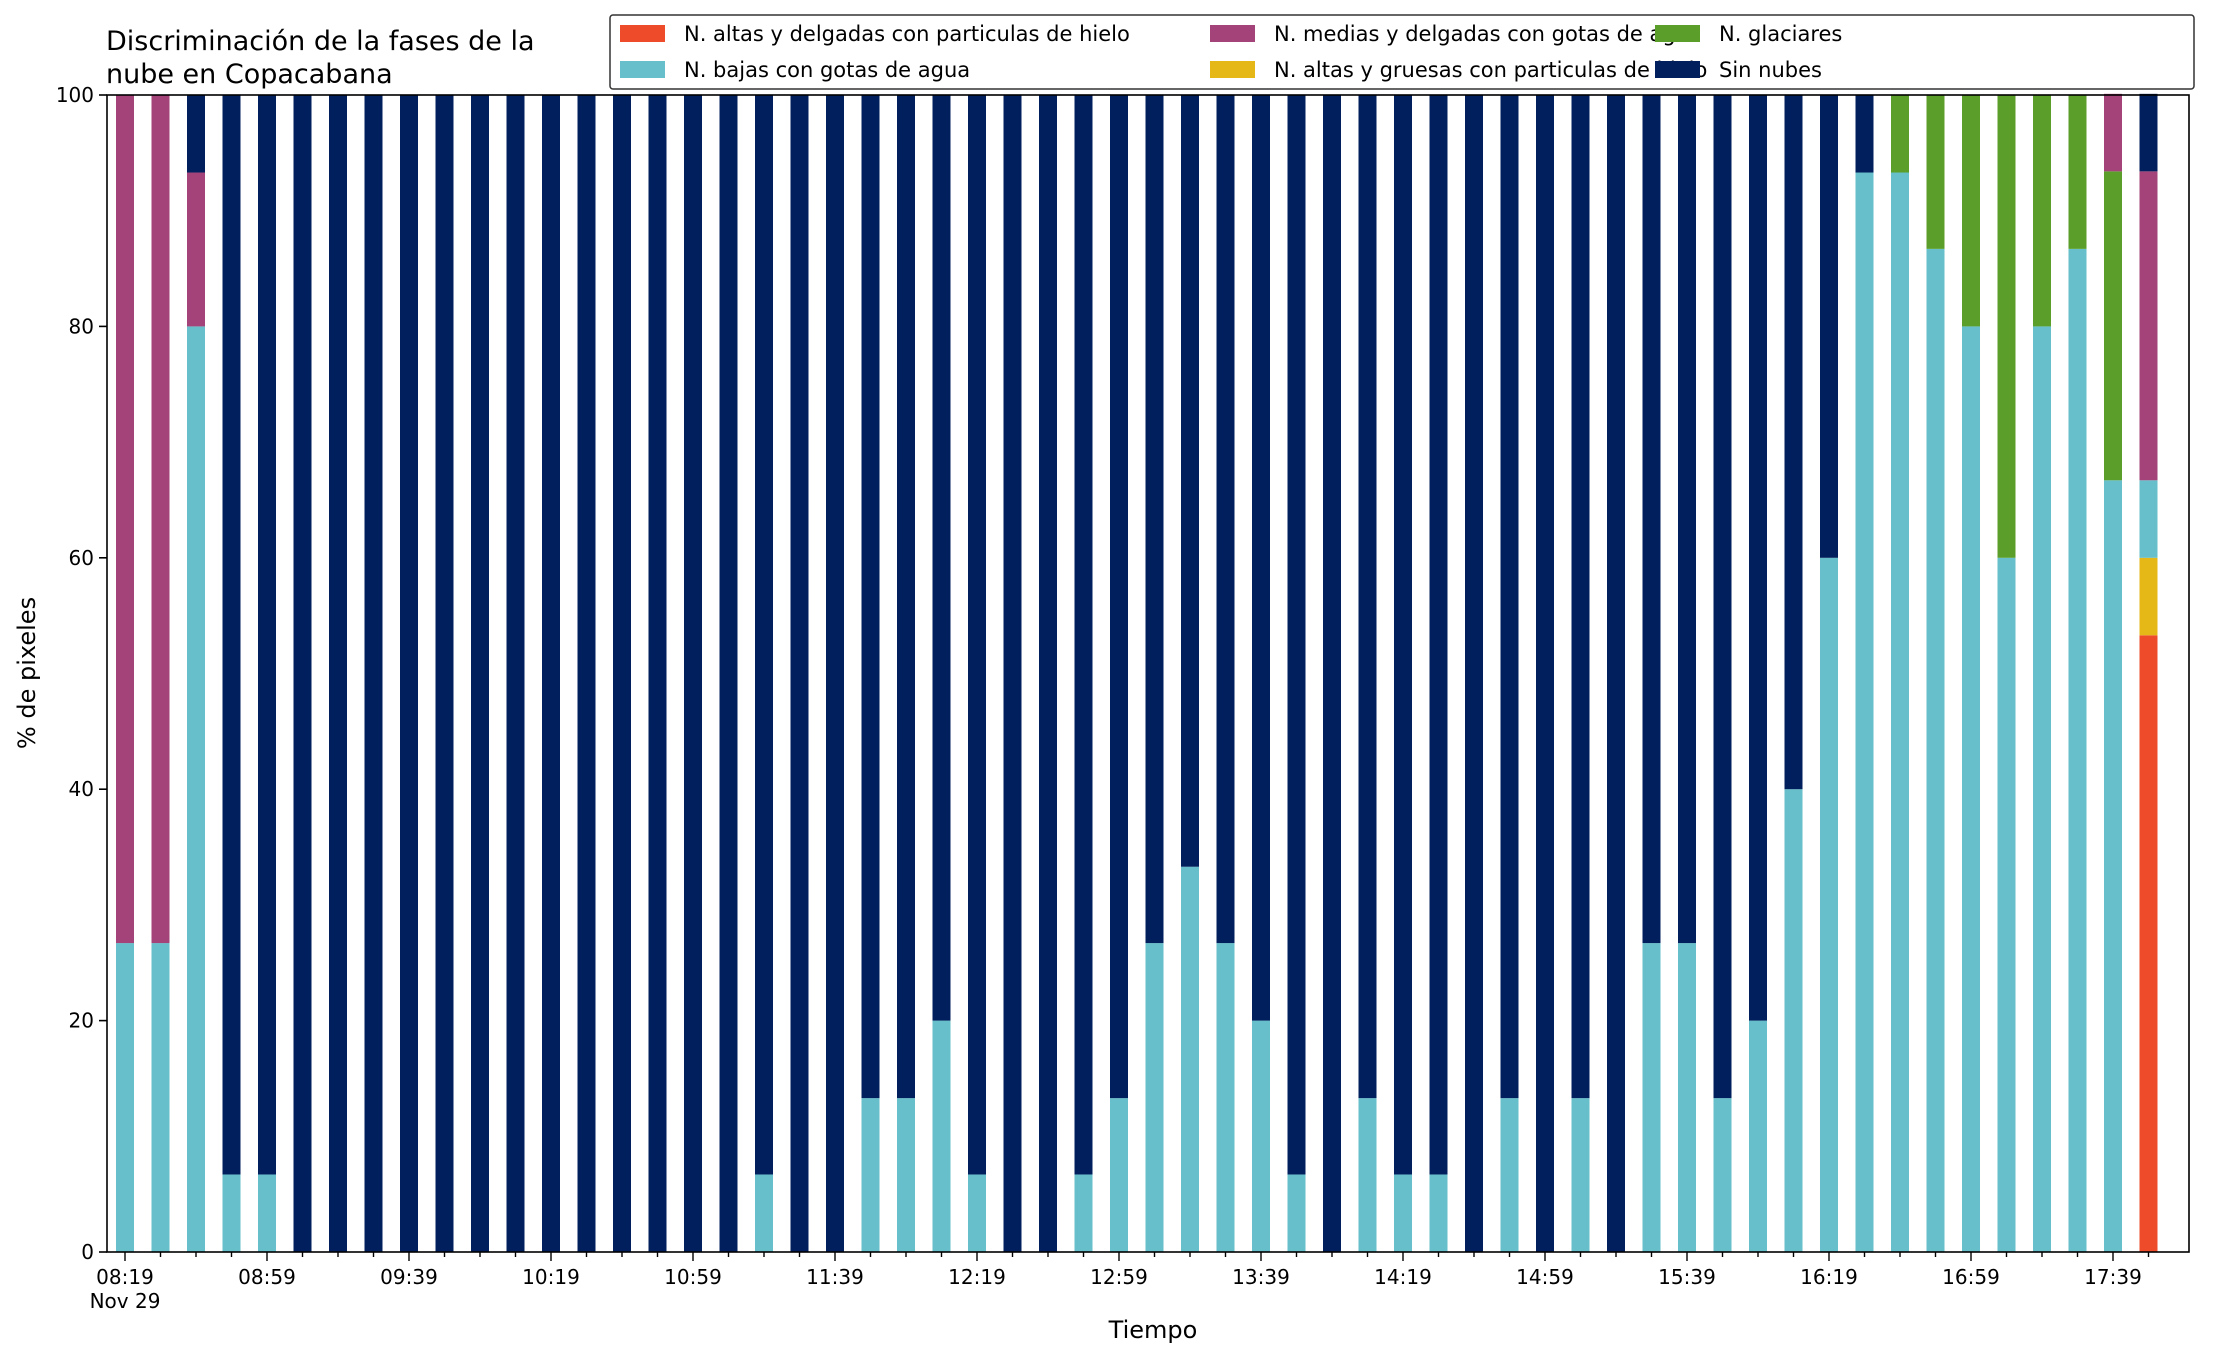 The height and width of the screenshot is (1355, 2216). What do you see at coordinates (125, 1277) in the screenshot?
I see `x-tick-label: 08:19` at bounding box center [125, 1277].